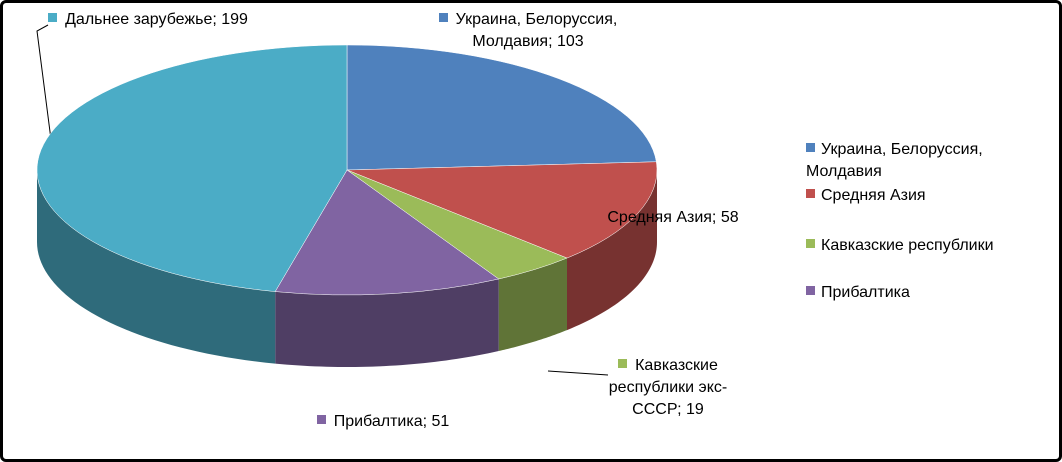 The height and width of the screenshot is (462, 1062). I want to click on data-label-text: Средняя Азия; 58, so click(673, 217).